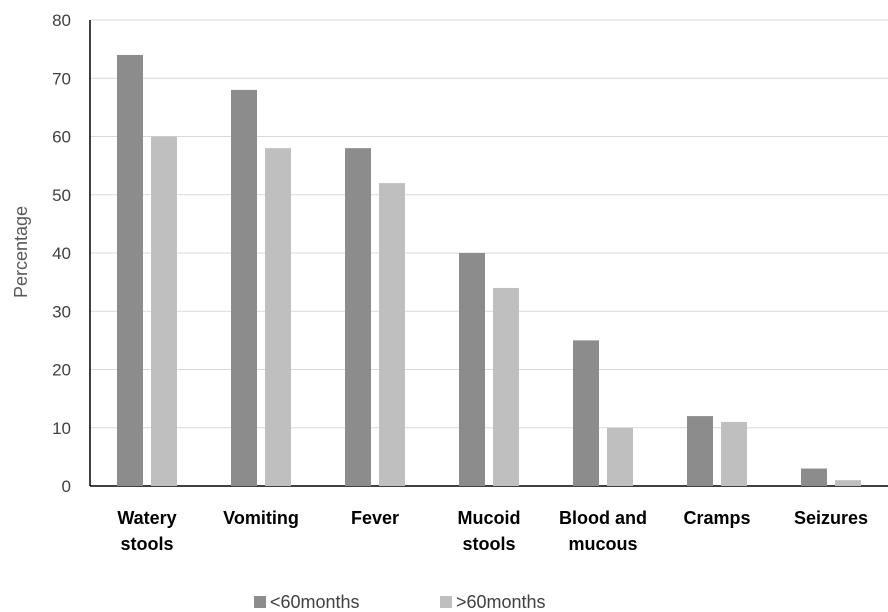 This screenshot has height=612, width=888. Describe the element at coordinates (21, 252) in the screenshot. I see `y-axis-label: Percentage` at that location.